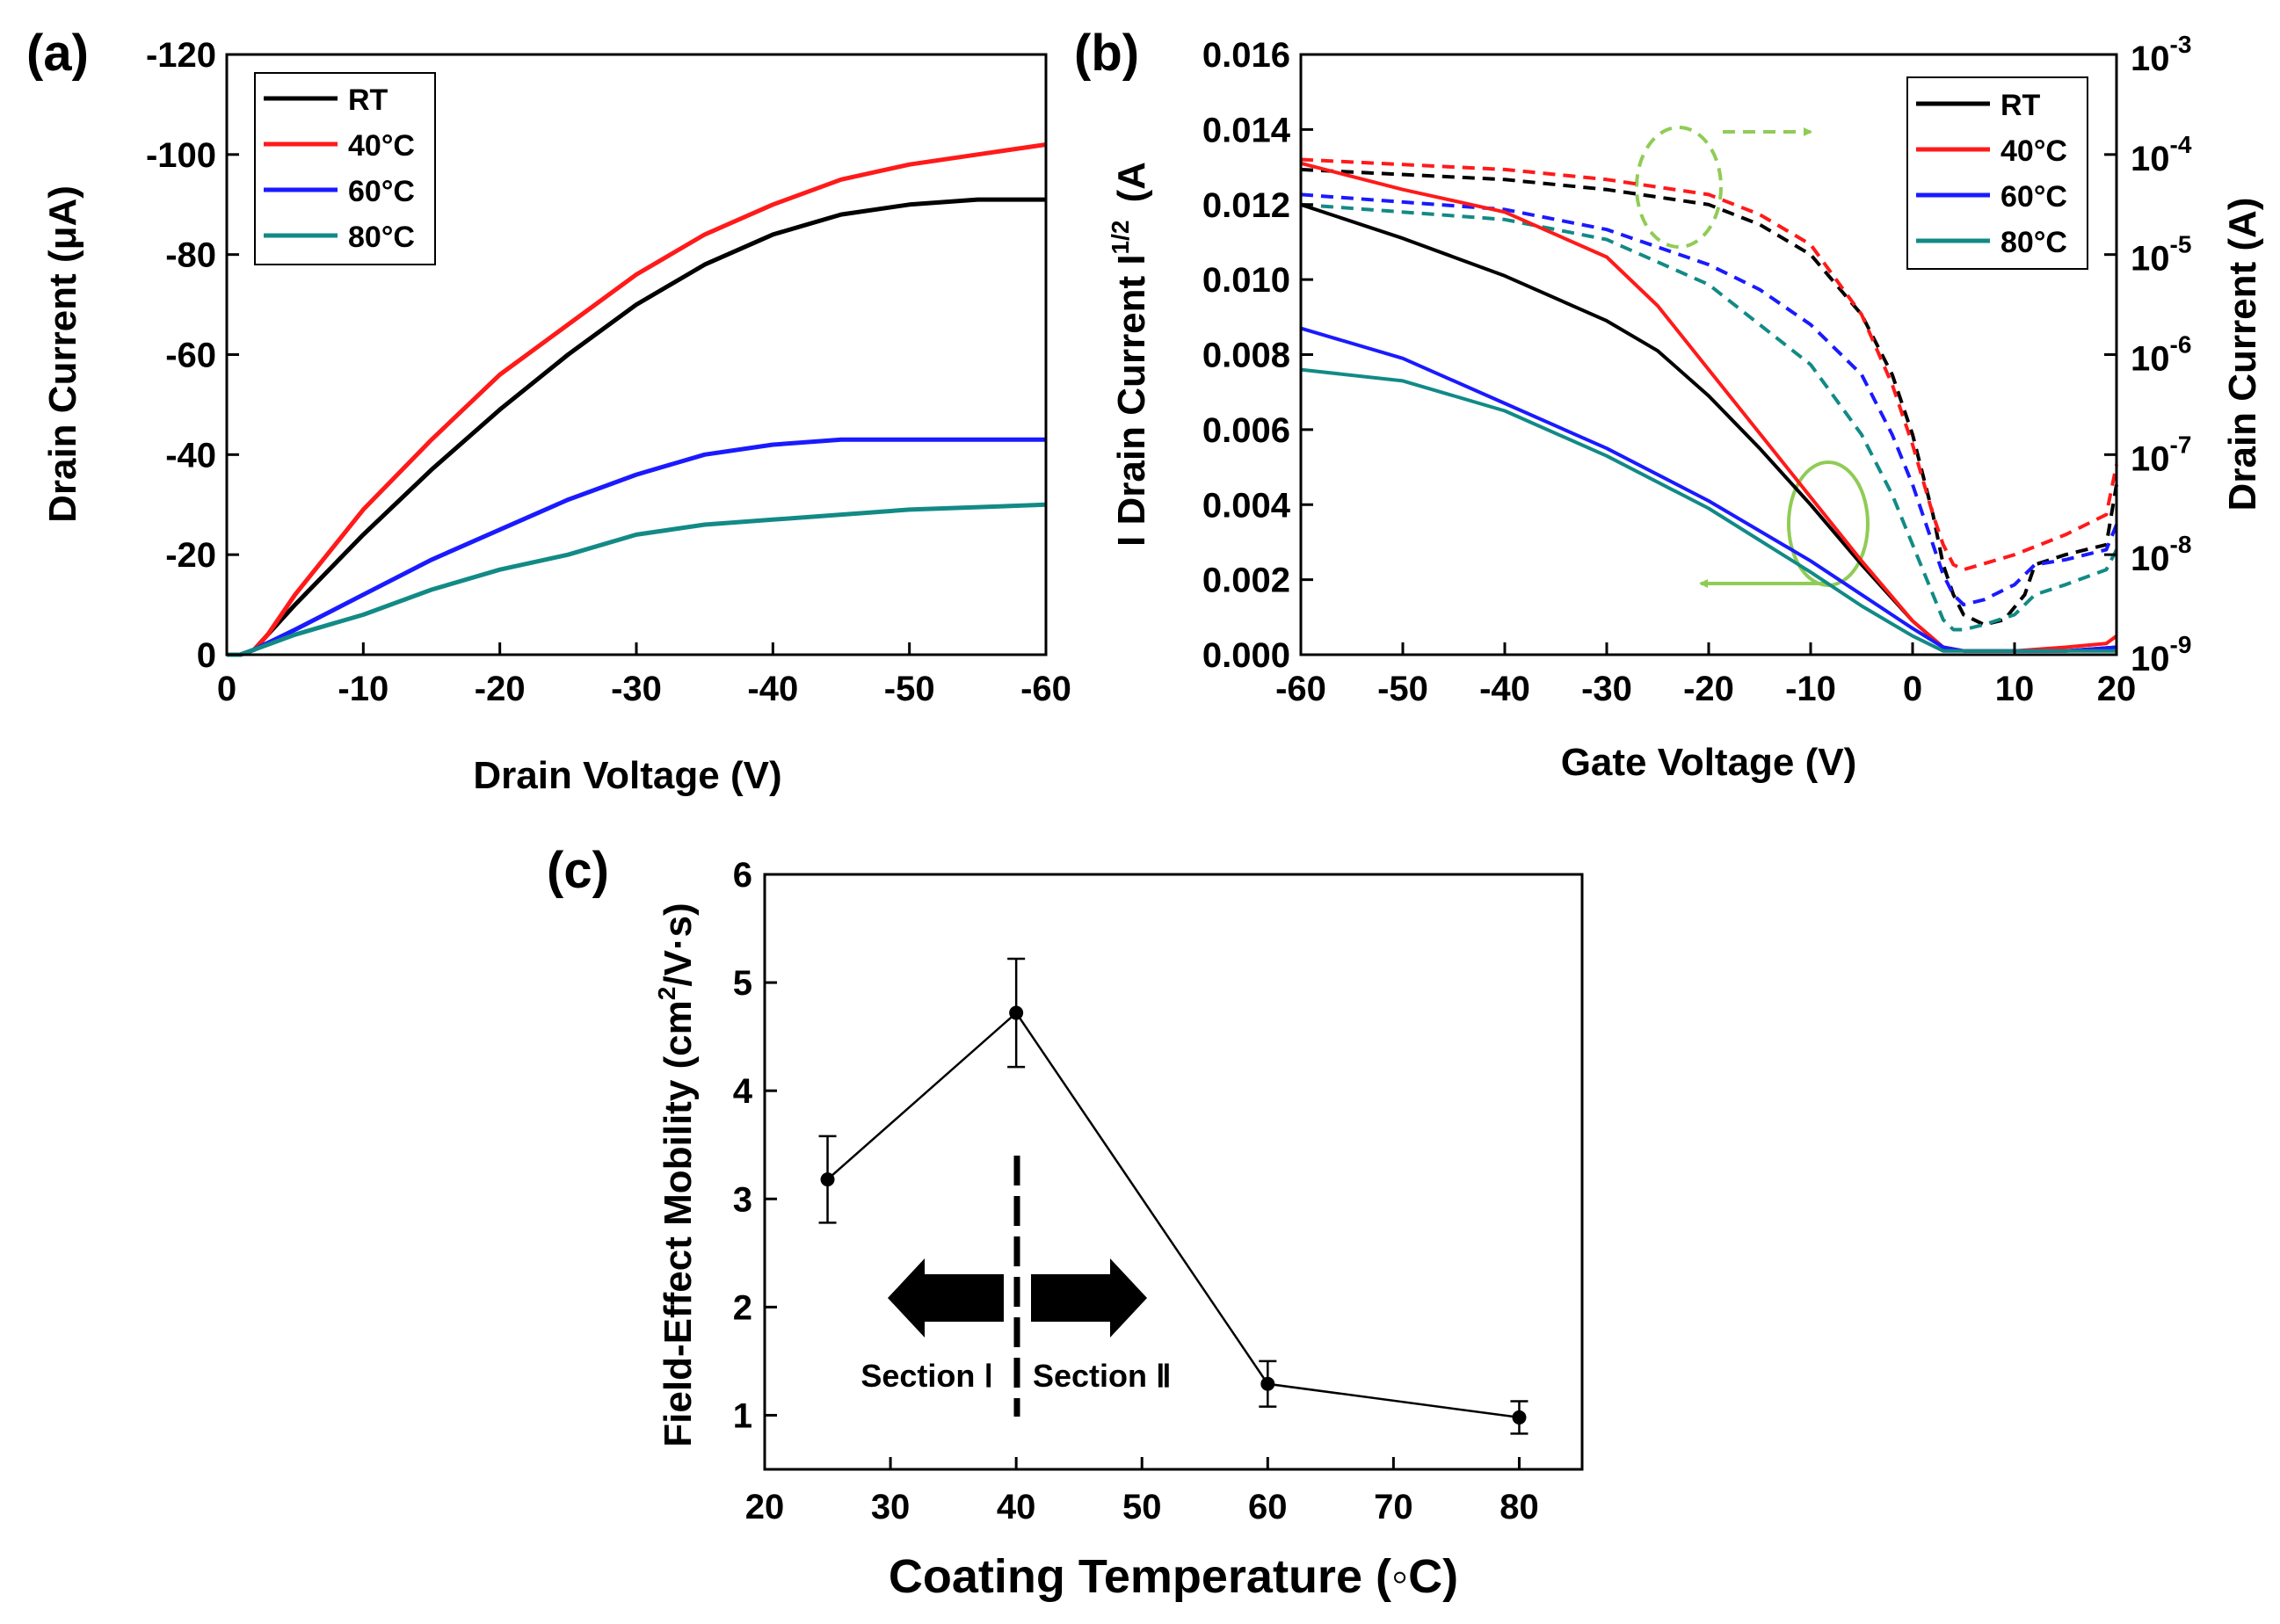 The height and width of the screenshot is (1624, 2280). I want to click on y-right-tick-label: 10⁻⁸, so click(2161, 554).